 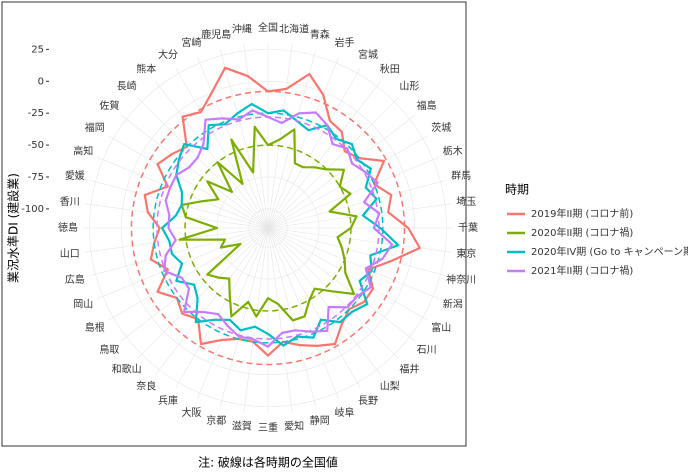 I want to click on category-label: 岐阜, so click(x=345, y=412).